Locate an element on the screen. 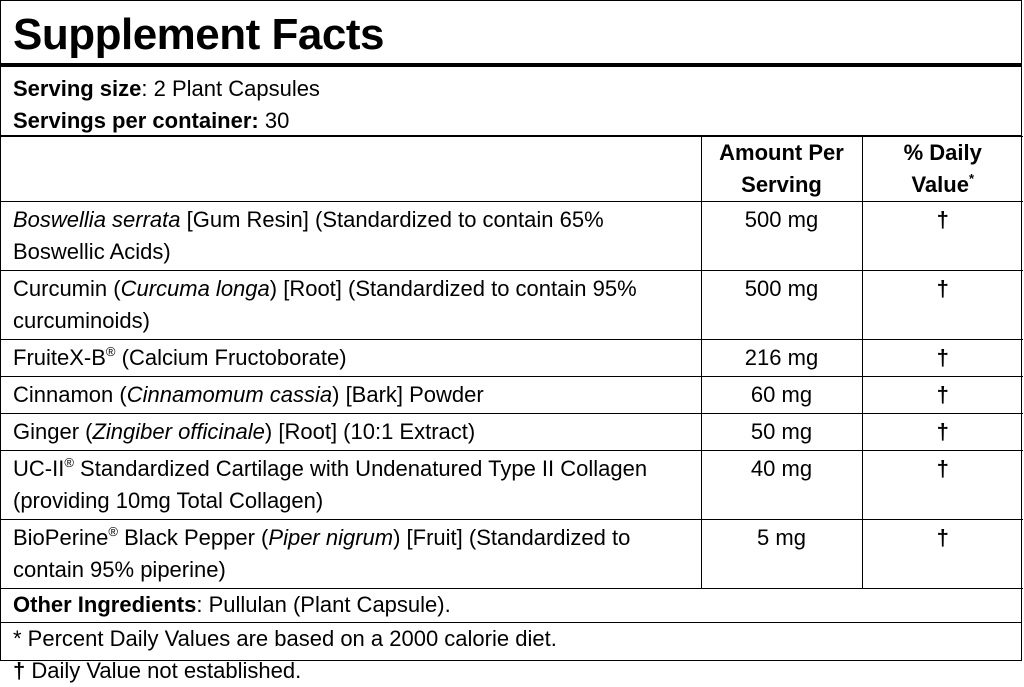 This screenshot has width=1024, height=687. amount-header-line1: Amount Per is located at coordinates (781, 152).